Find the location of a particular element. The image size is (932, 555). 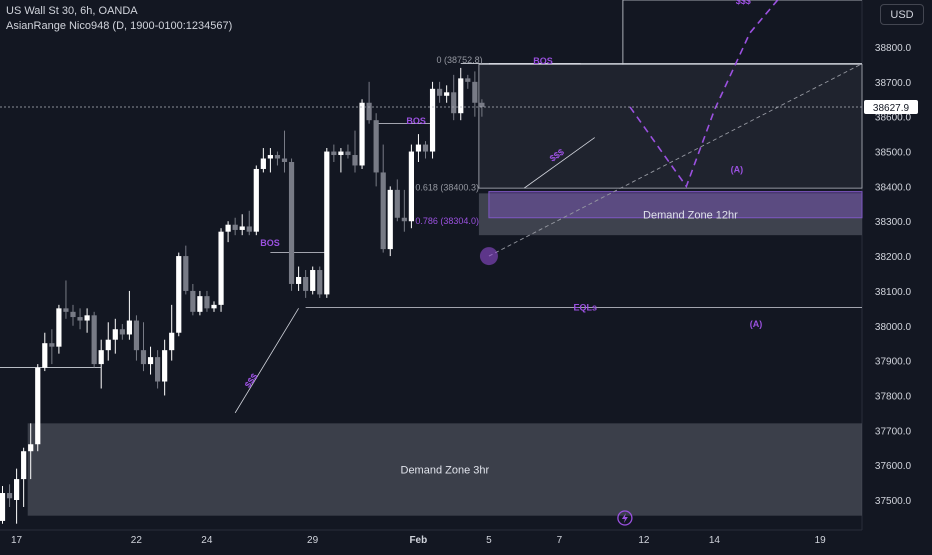

symbol-title: US Wall St 30, 6h, OANDA is located at coordinates (72, 11).